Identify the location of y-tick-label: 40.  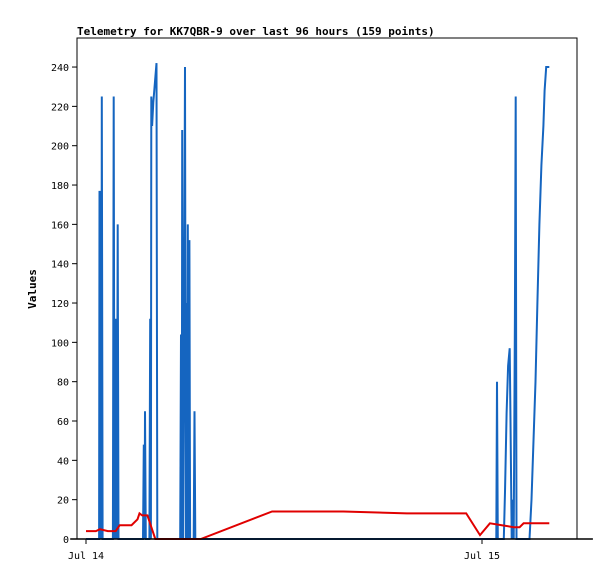
(63, 461).